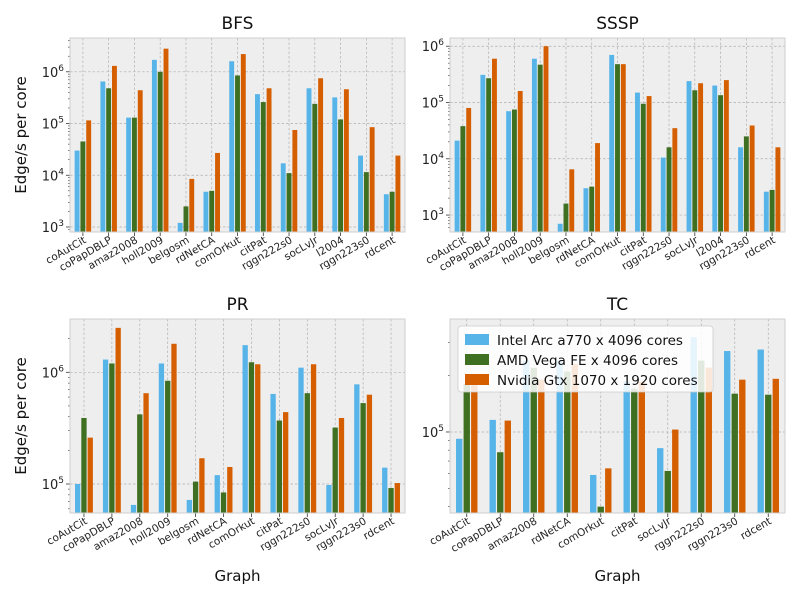 The height and width of the screenshot is (600, 800). I want to click on bar-nvidia-holl2009, so click(174, 428).